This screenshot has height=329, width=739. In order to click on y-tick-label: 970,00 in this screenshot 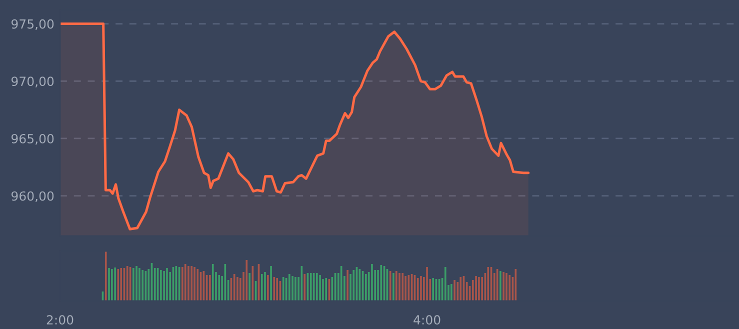, I will do `click(32, 82)`.